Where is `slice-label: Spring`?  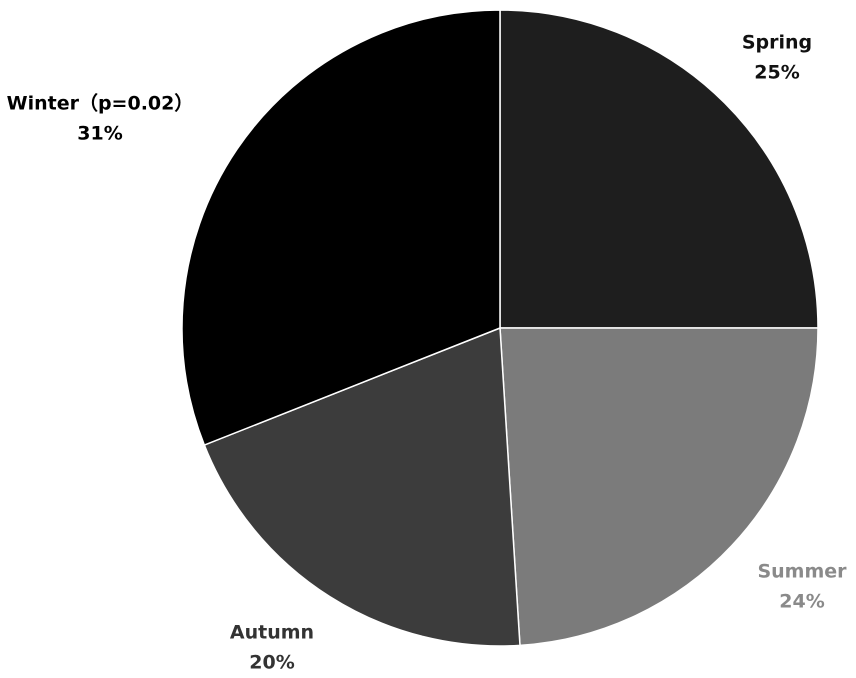 slice-label: Spring is located at coordinates (777, 43).